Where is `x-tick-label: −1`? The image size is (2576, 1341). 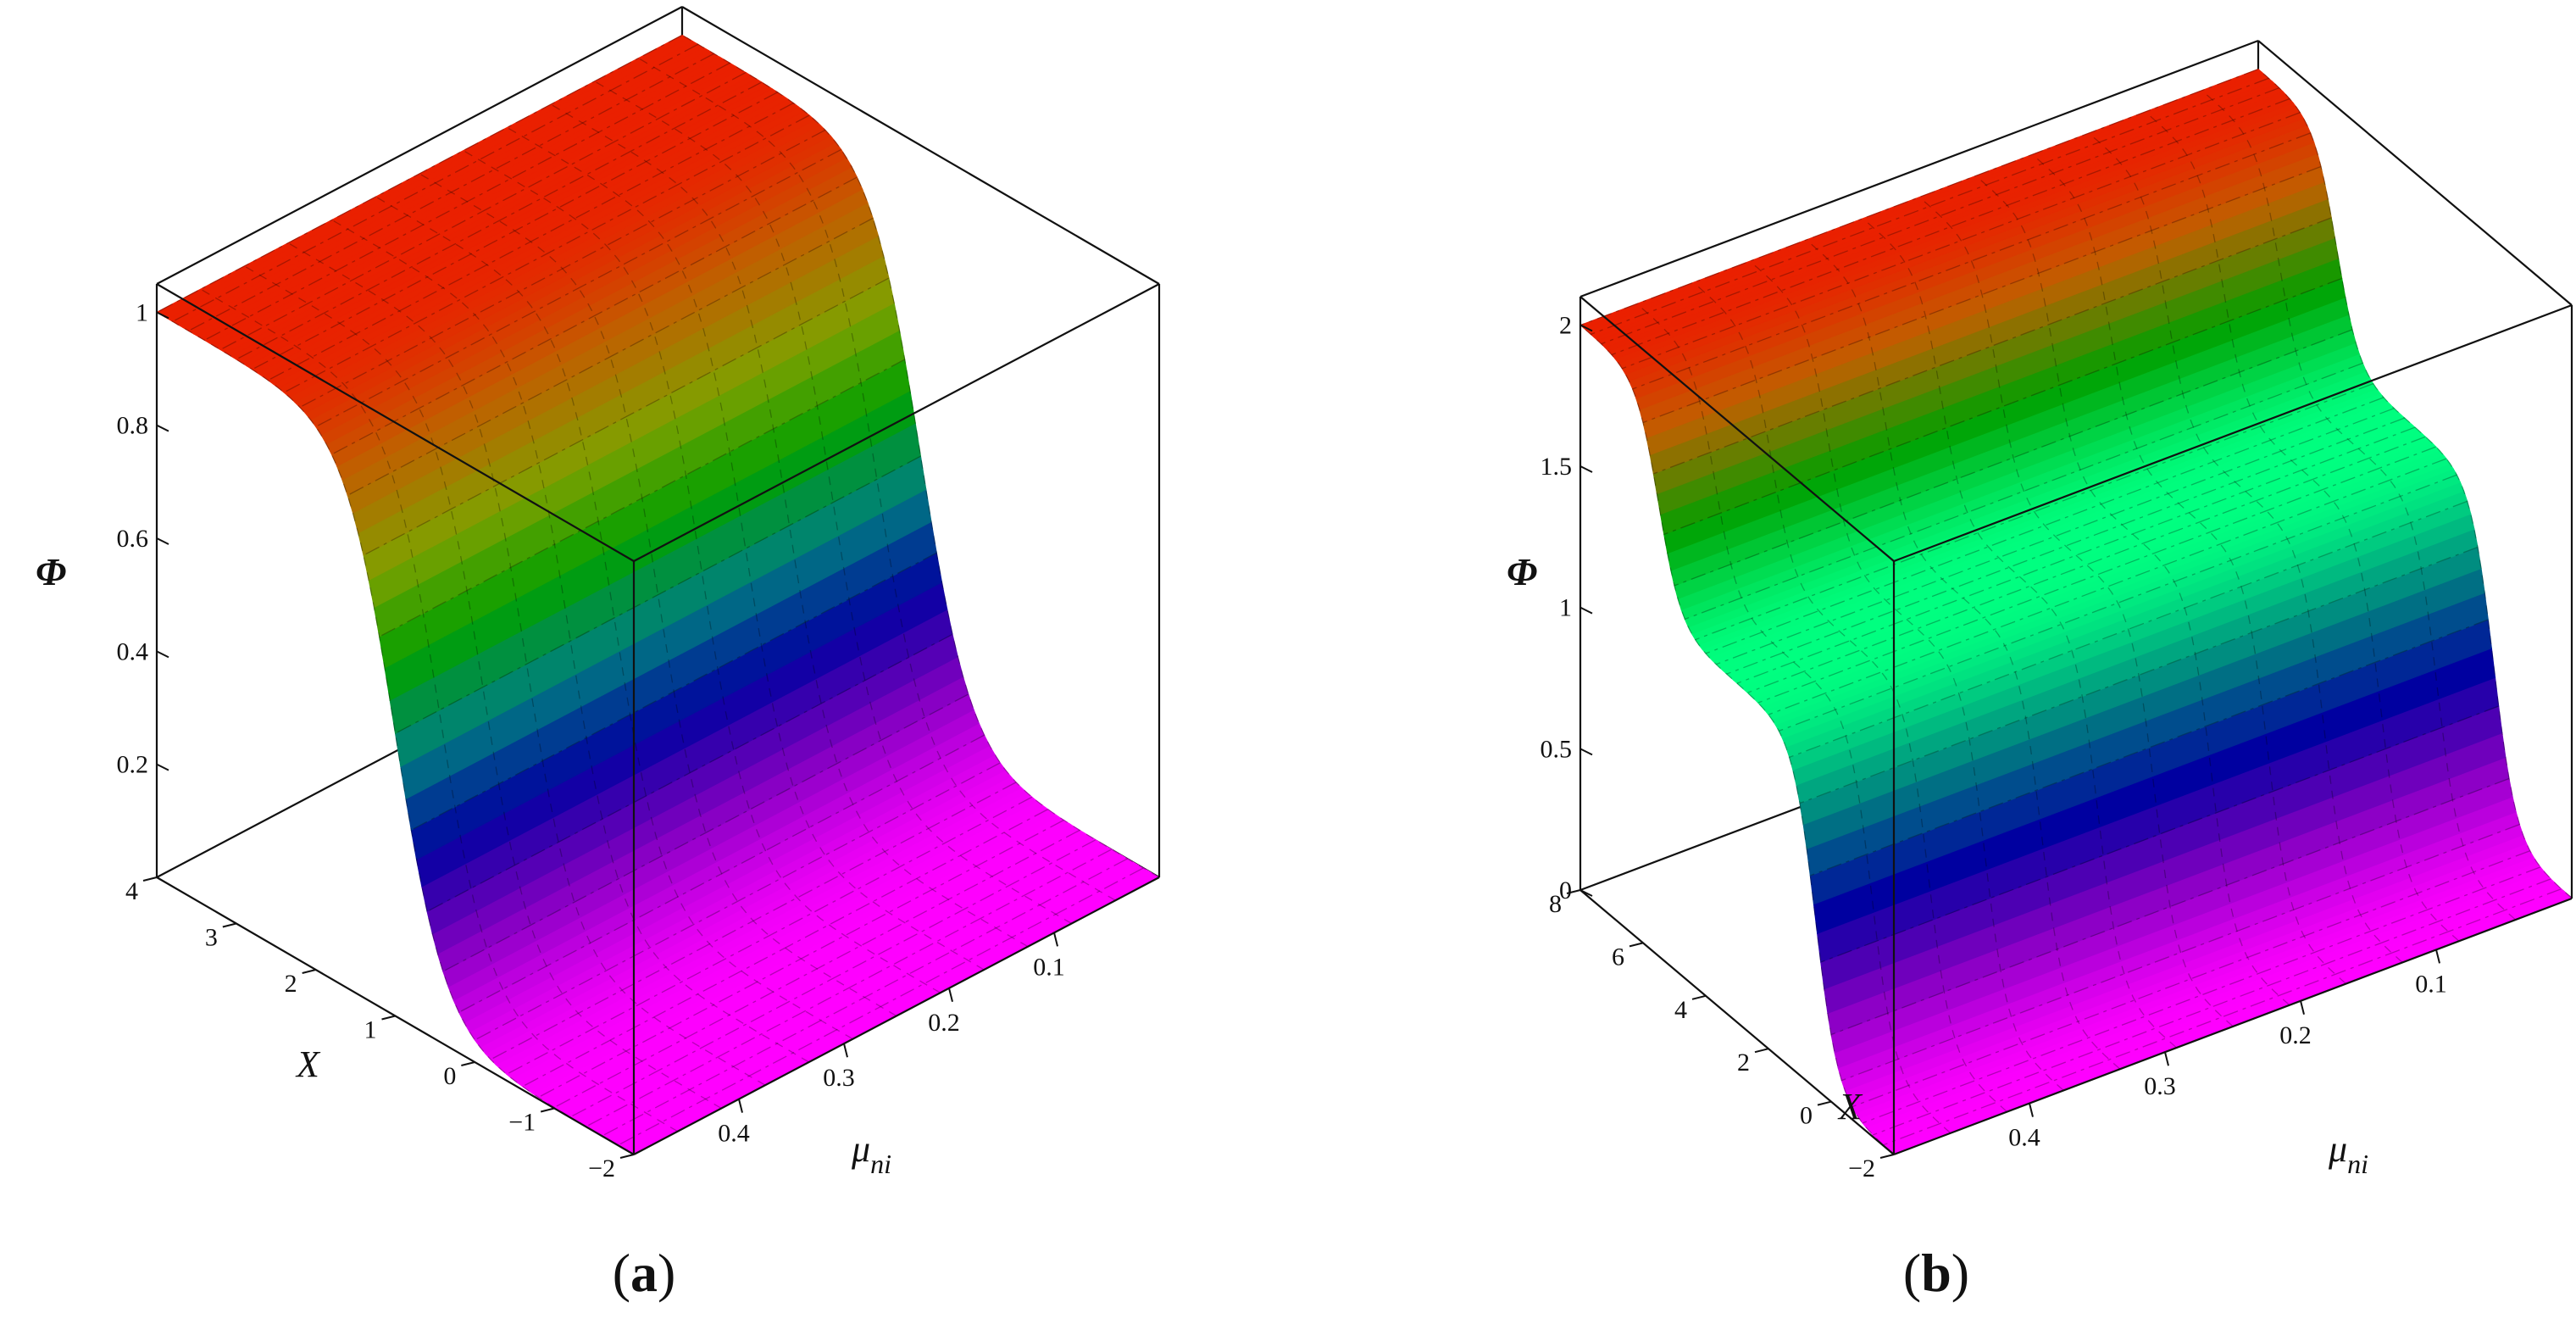
x-tick-label: −1 is located at coordinates (522, 1123).